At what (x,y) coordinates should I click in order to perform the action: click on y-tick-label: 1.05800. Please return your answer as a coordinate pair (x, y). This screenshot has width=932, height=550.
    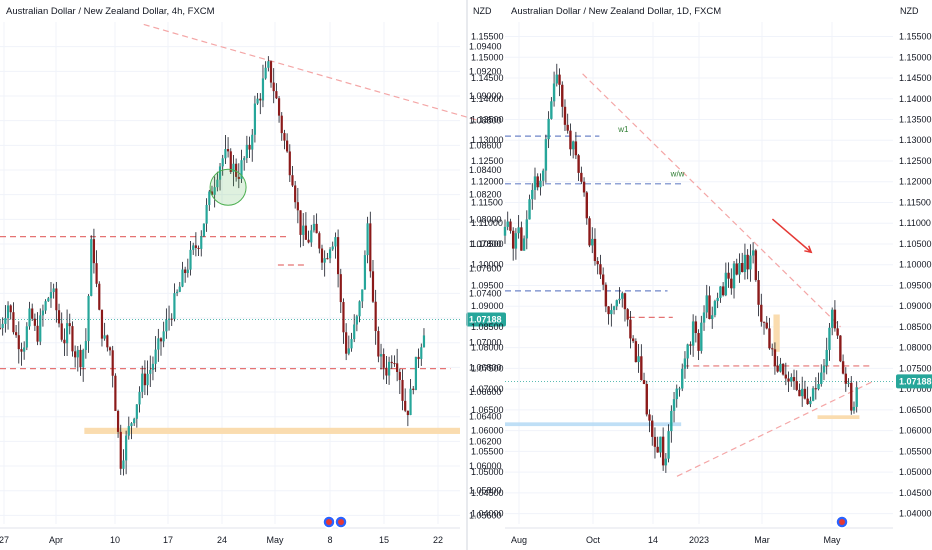
    Looking at the image, I should click on (485, 491).